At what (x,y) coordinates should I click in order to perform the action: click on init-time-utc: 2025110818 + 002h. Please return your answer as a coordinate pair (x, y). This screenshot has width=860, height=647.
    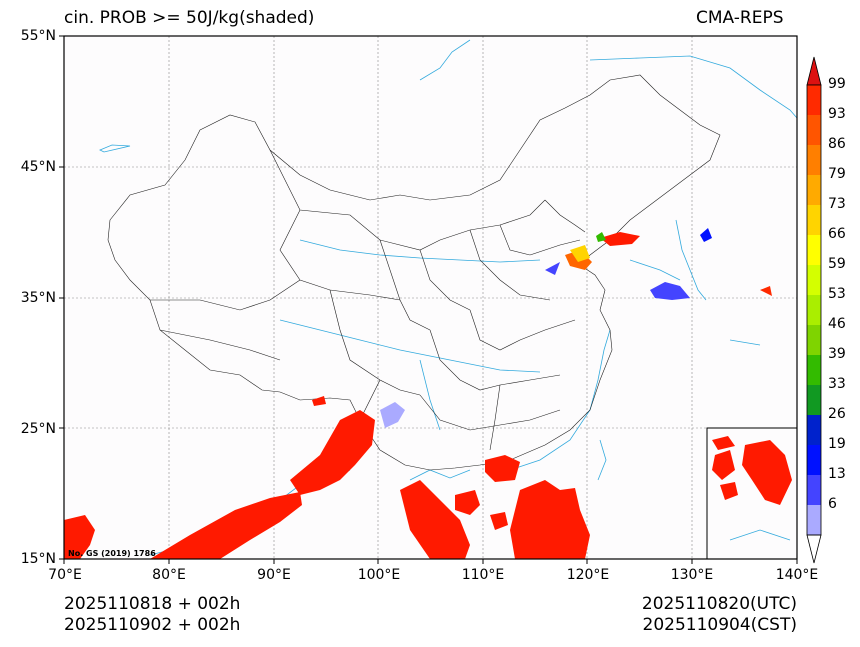
    Looking at the image, I should click on (152, 604).